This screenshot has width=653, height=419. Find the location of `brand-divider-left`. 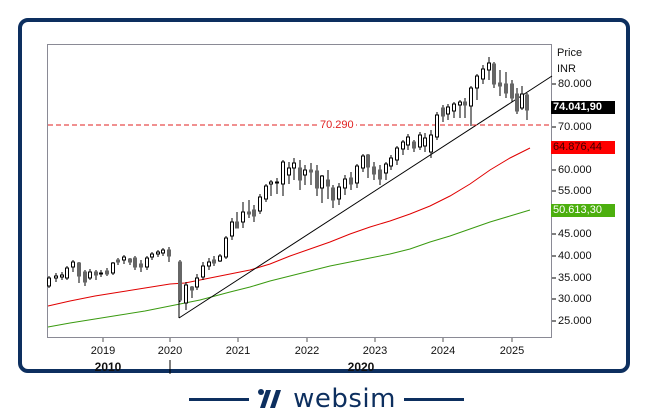

brand-divider-left is located at coordinates (219, 399).